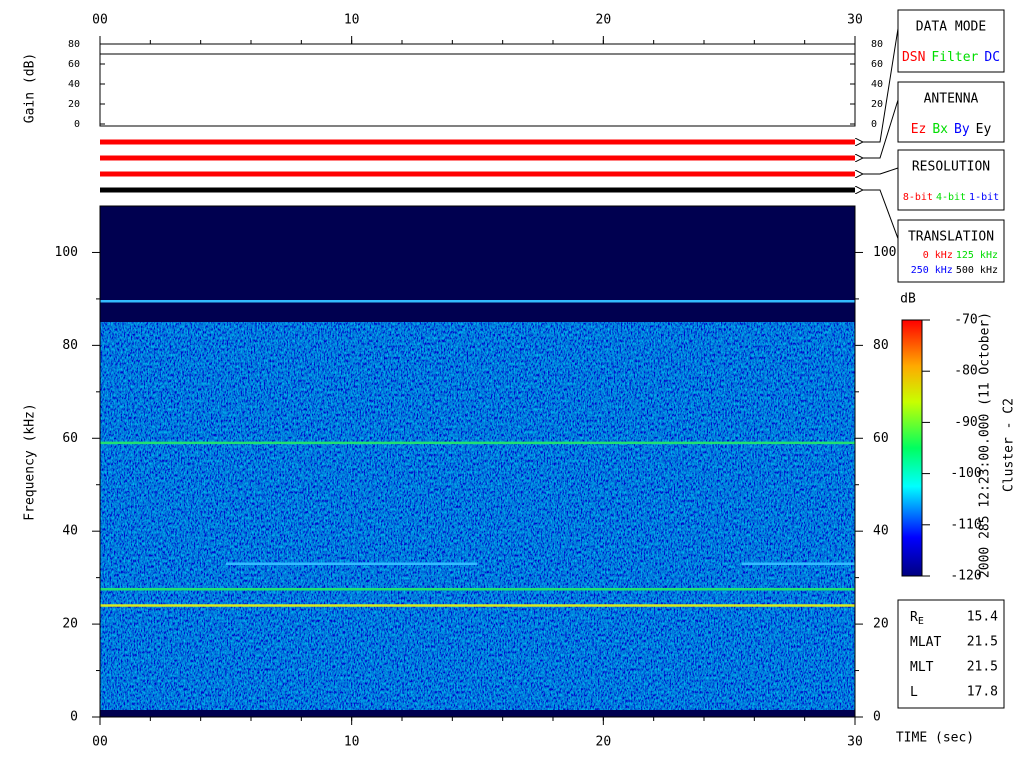  Describe the element at coordinates (913, 57) in the screenshot. I see `legend-item: DSN` at that location.